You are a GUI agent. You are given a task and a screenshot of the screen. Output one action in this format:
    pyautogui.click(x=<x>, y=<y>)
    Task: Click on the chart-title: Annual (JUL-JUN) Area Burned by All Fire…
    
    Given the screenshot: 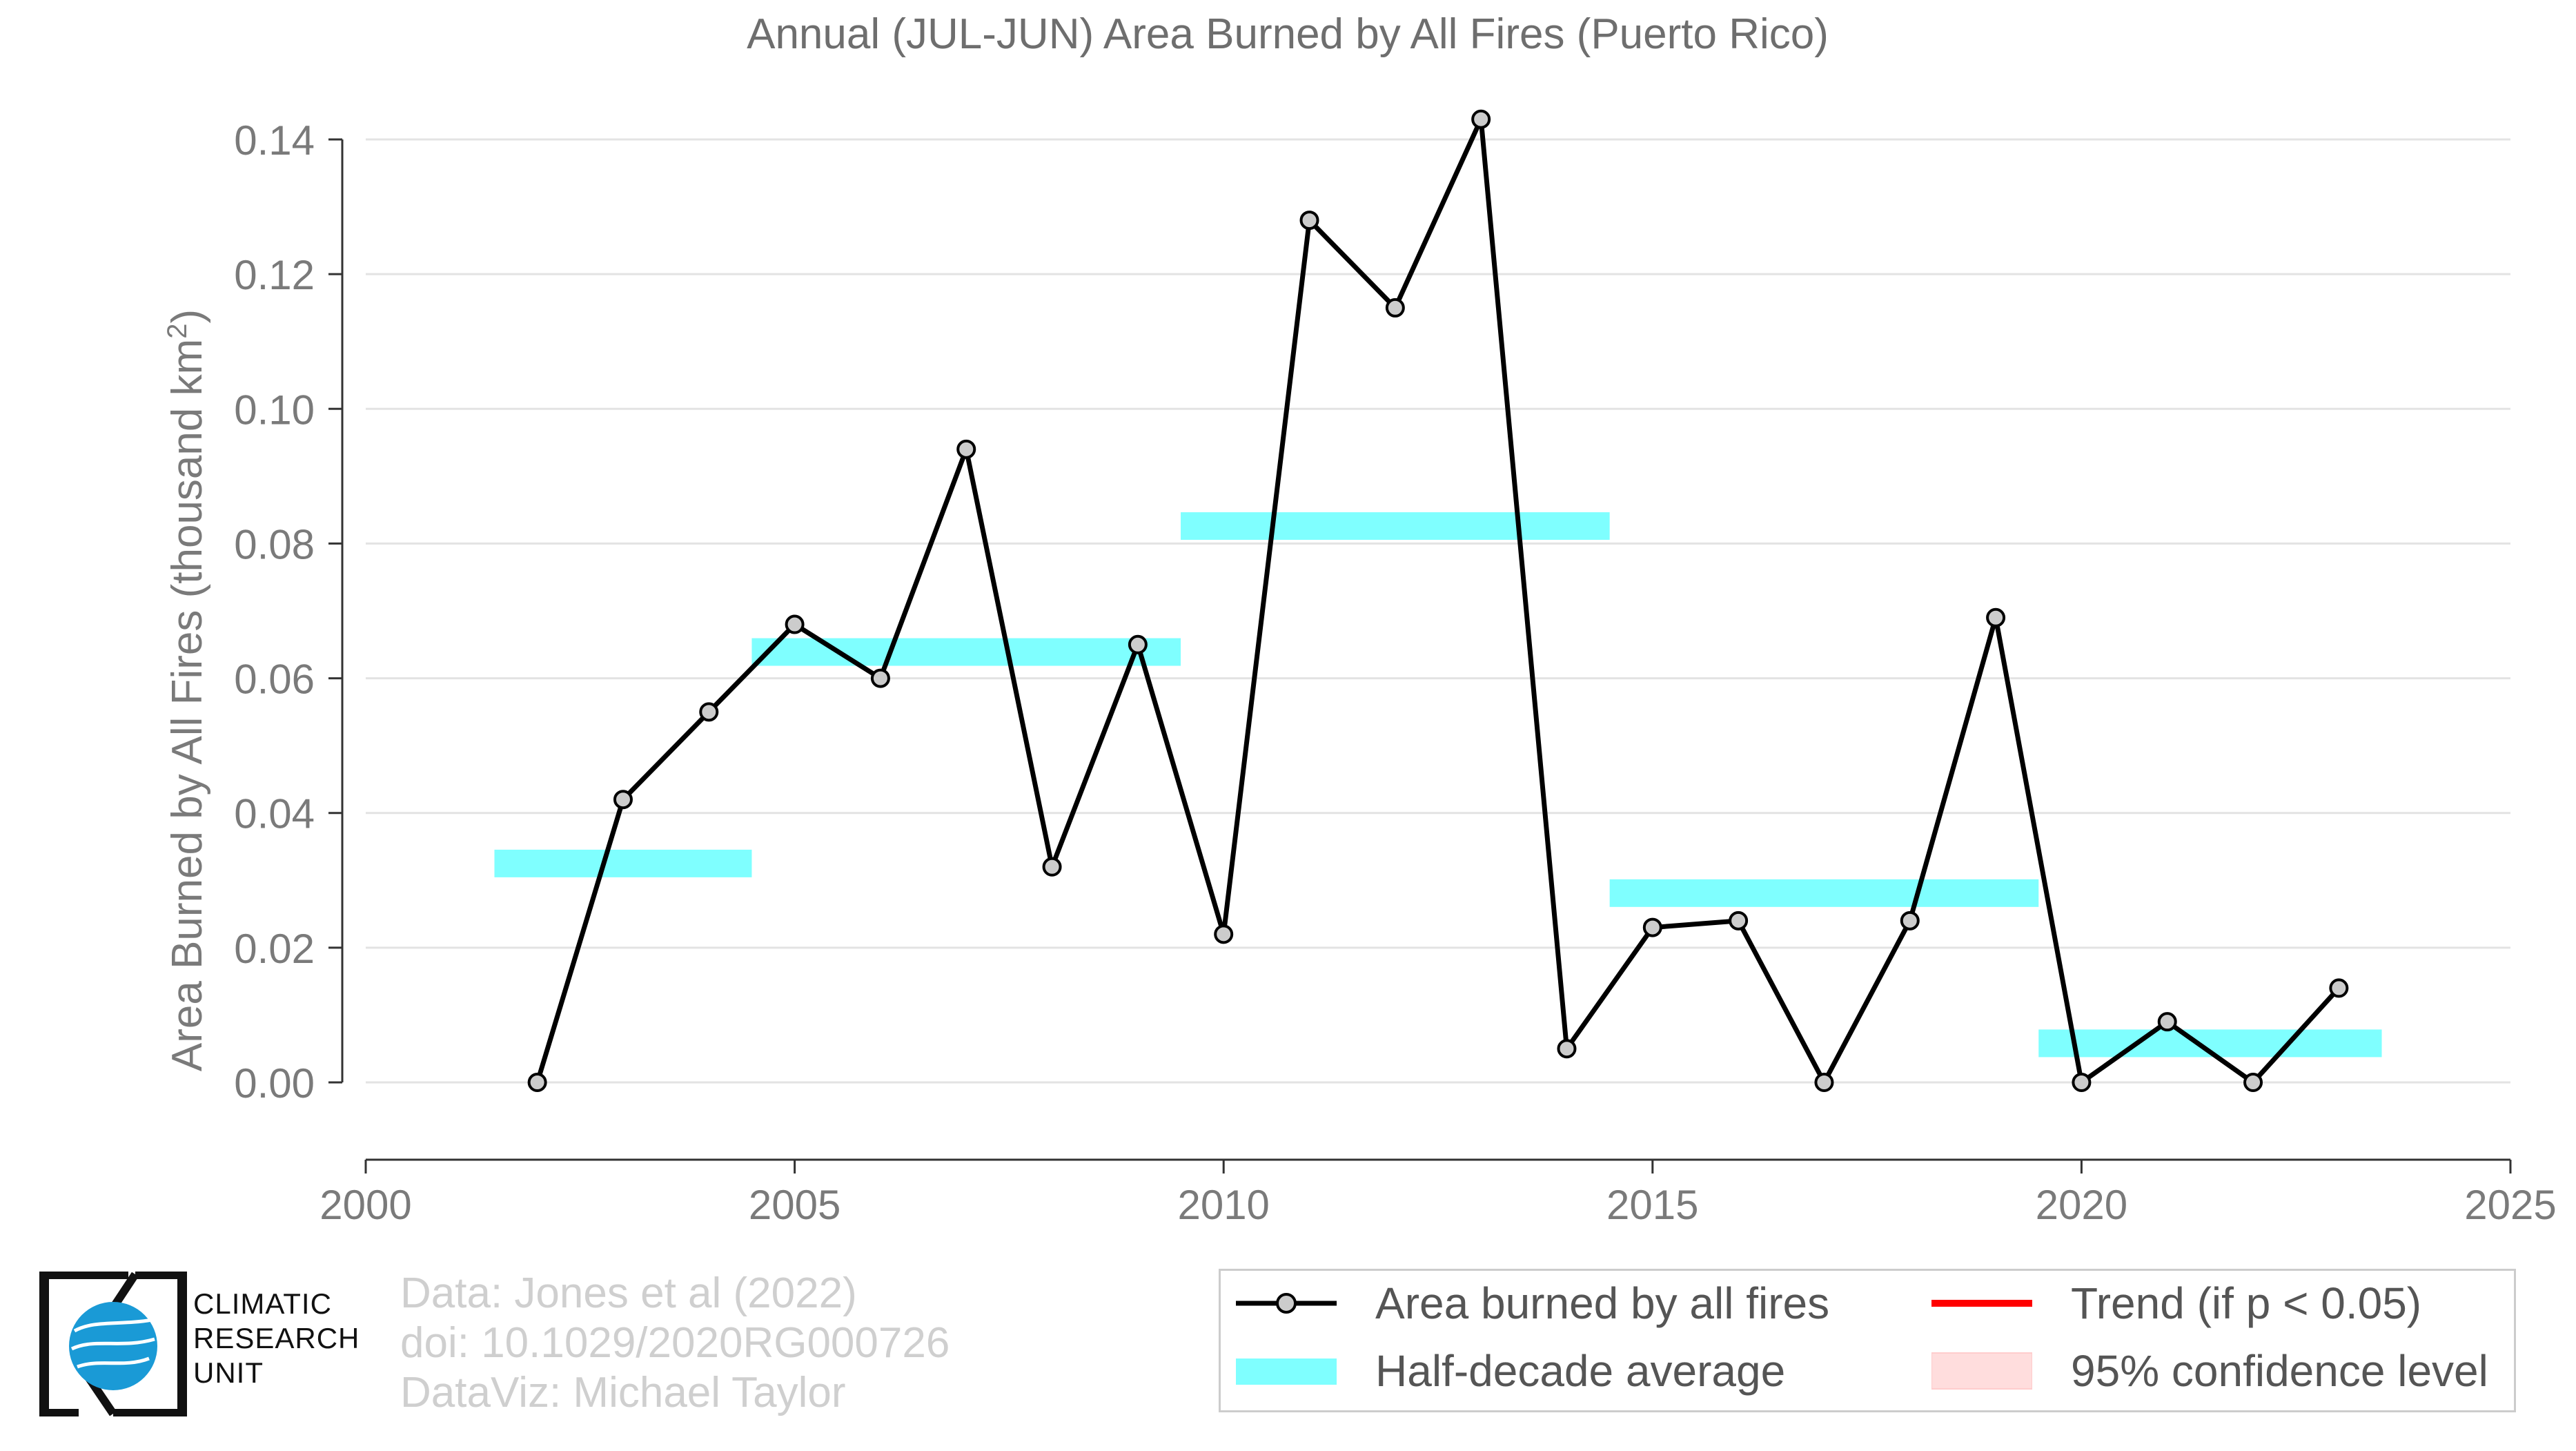 What is the action you would take?
    pyautogui.click(x=1288, y=34)
    